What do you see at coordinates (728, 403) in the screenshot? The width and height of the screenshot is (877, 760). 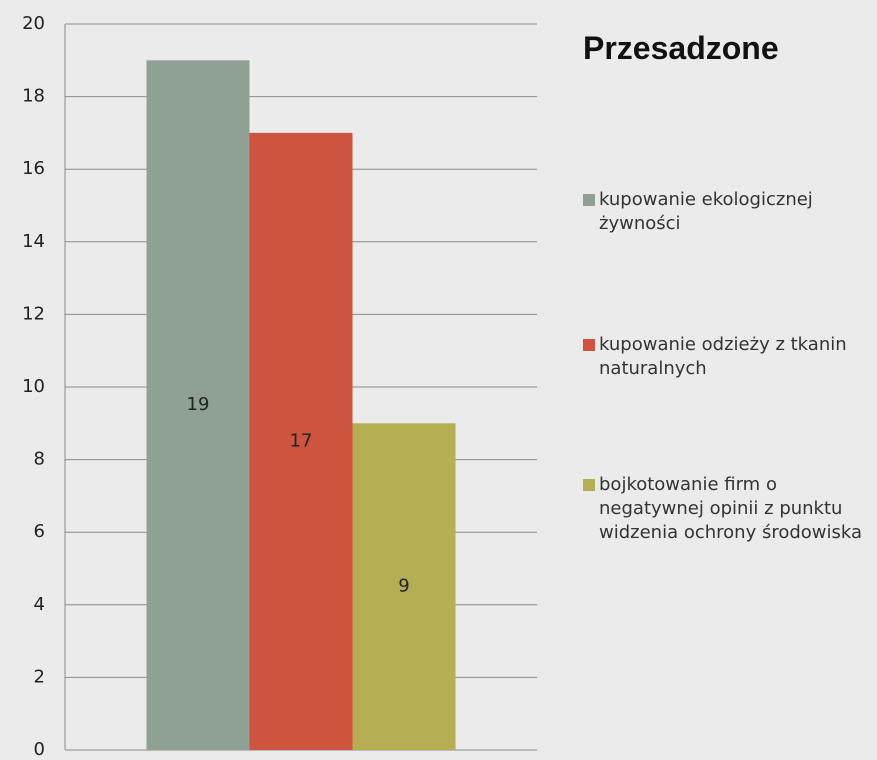 I see `legend-item: kupowanie odzieży z tkanin naturalnych` at bounding box center [728, 403].